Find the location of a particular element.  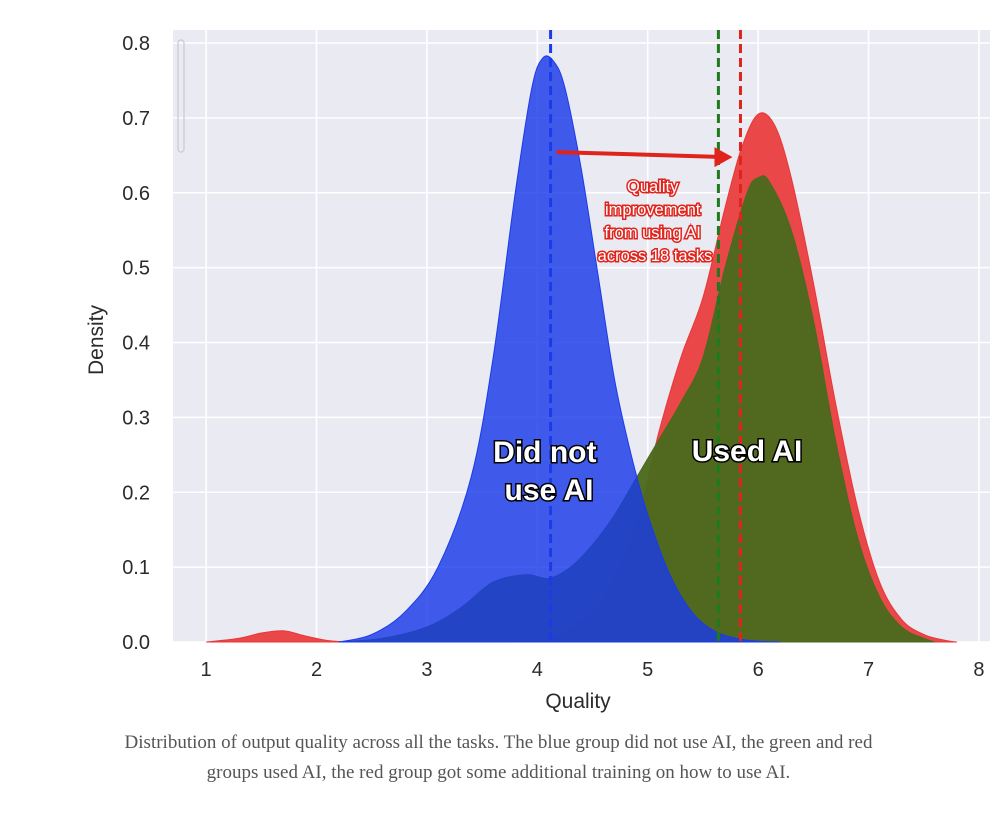

arrow-head is located at coordinates (723, 157).